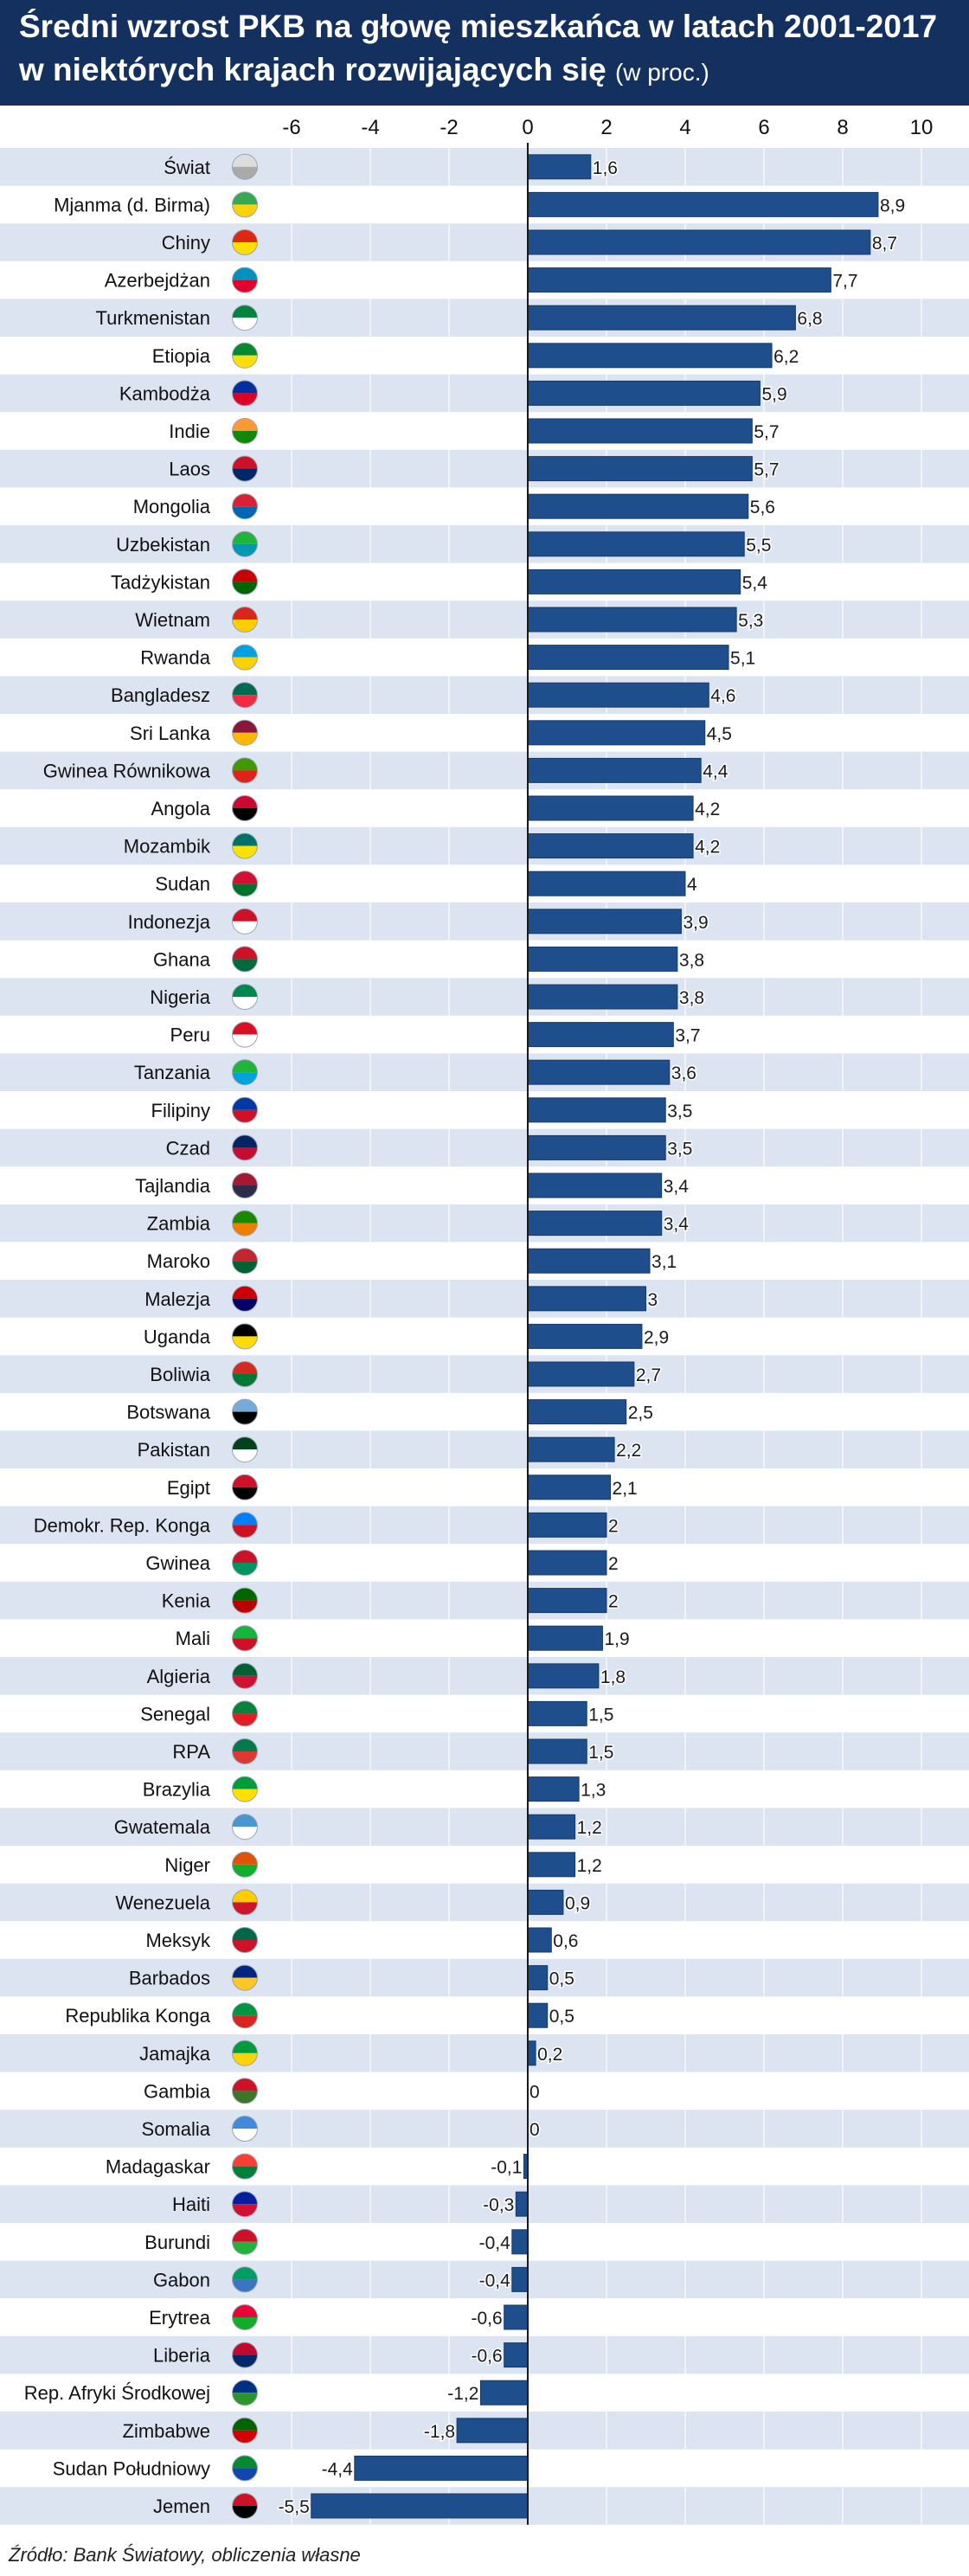 This screenshot has width=969, height=2576. Describe the element at coordinates (245, 997) in the screenshot. I see `flag-nigeria-icon` at that location.